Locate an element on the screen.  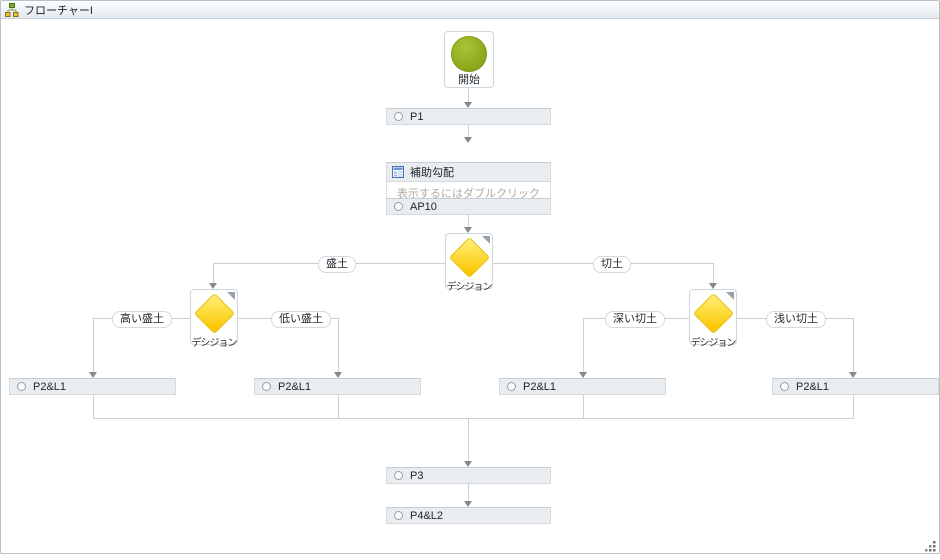
node-label: P3 is located at coordinates (417, 475).